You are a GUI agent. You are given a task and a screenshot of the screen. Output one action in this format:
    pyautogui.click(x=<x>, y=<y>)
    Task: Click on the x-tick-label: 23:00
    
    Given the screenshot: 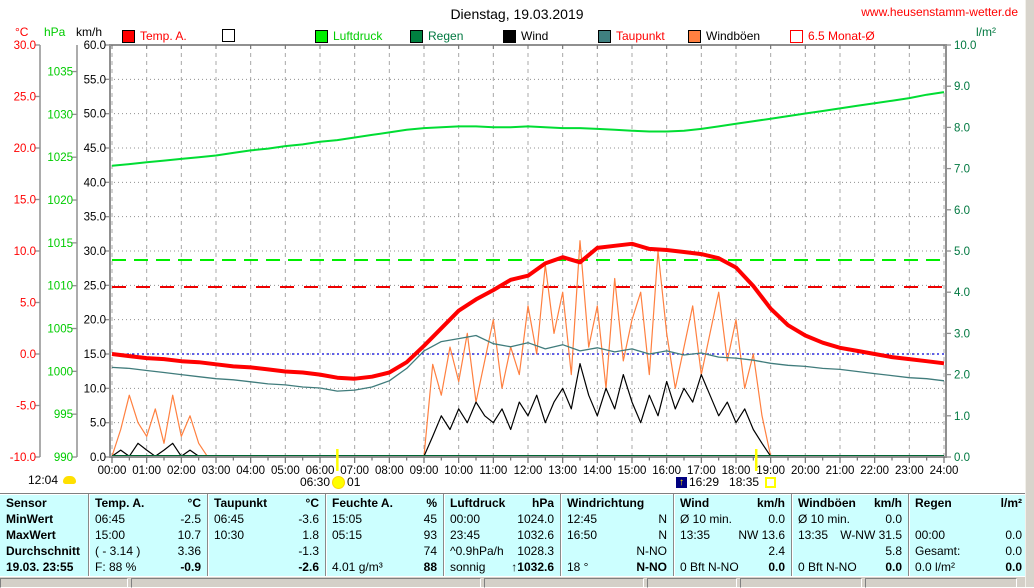 What is the action you would take?
    pyautogui.click(x=909, y=471)
    